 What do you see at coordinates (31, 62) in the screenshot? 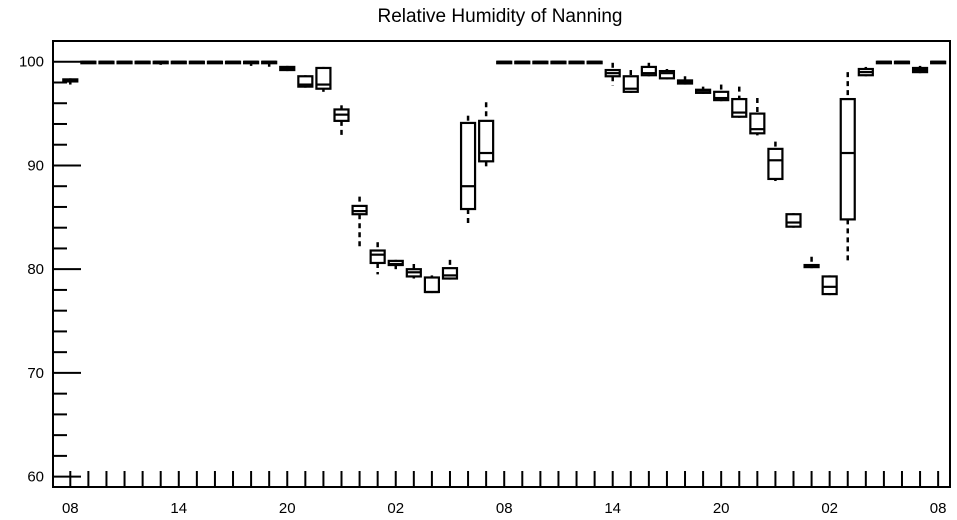
I see `y-tick-label: 100` at bounding box center [31, 62].